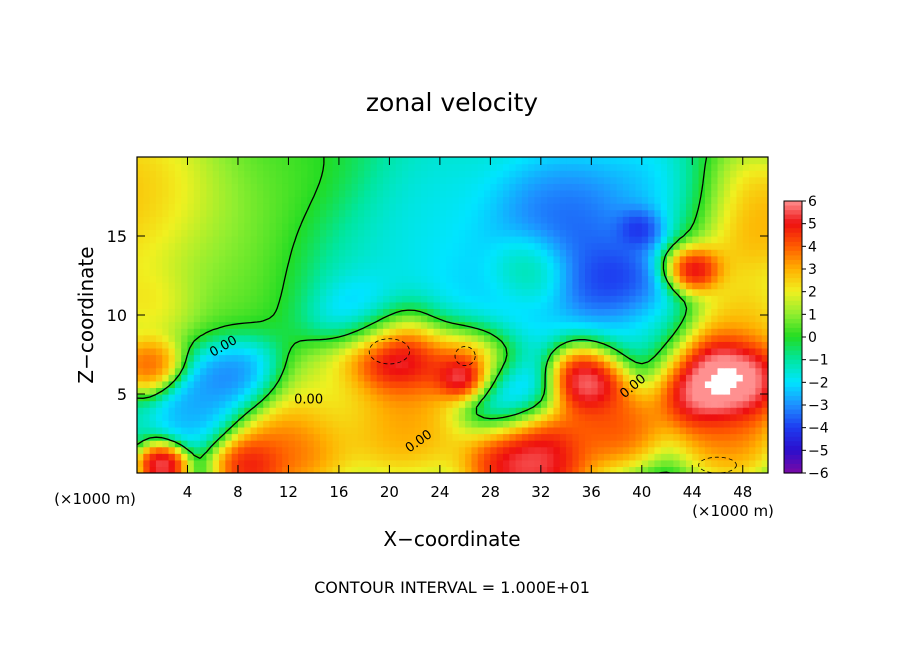 Image resolution: width=904 pixels, height=654 pixels. Describe the element at coordinates (818, 361) in the screenshot. I see `colorbar-tick-label: −1` at that location.